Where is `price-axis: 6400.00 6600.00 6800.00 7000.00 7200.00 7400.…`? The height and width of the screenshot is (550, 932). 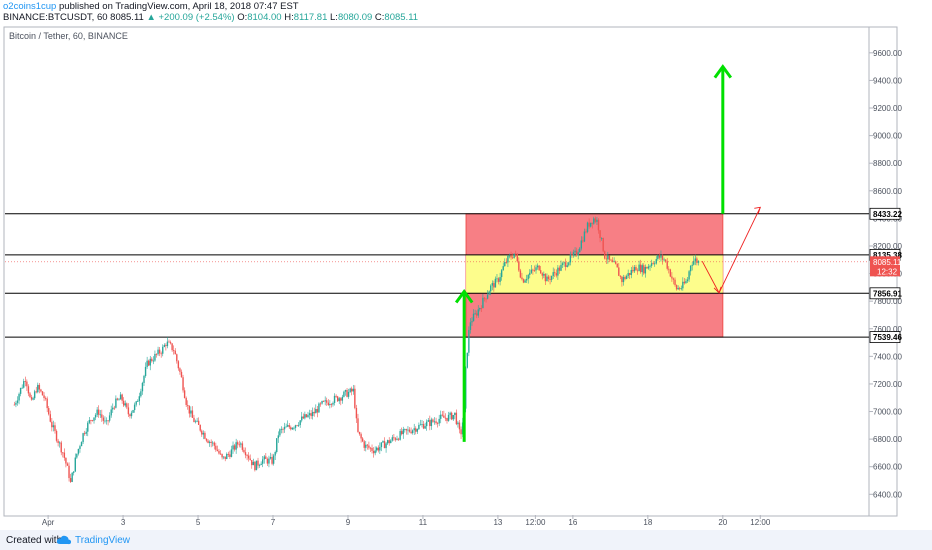
price-axis: 6400.00 6600.00 6800.00 7000.00 7200.00 7400.… is located at coordinates (885, 274).